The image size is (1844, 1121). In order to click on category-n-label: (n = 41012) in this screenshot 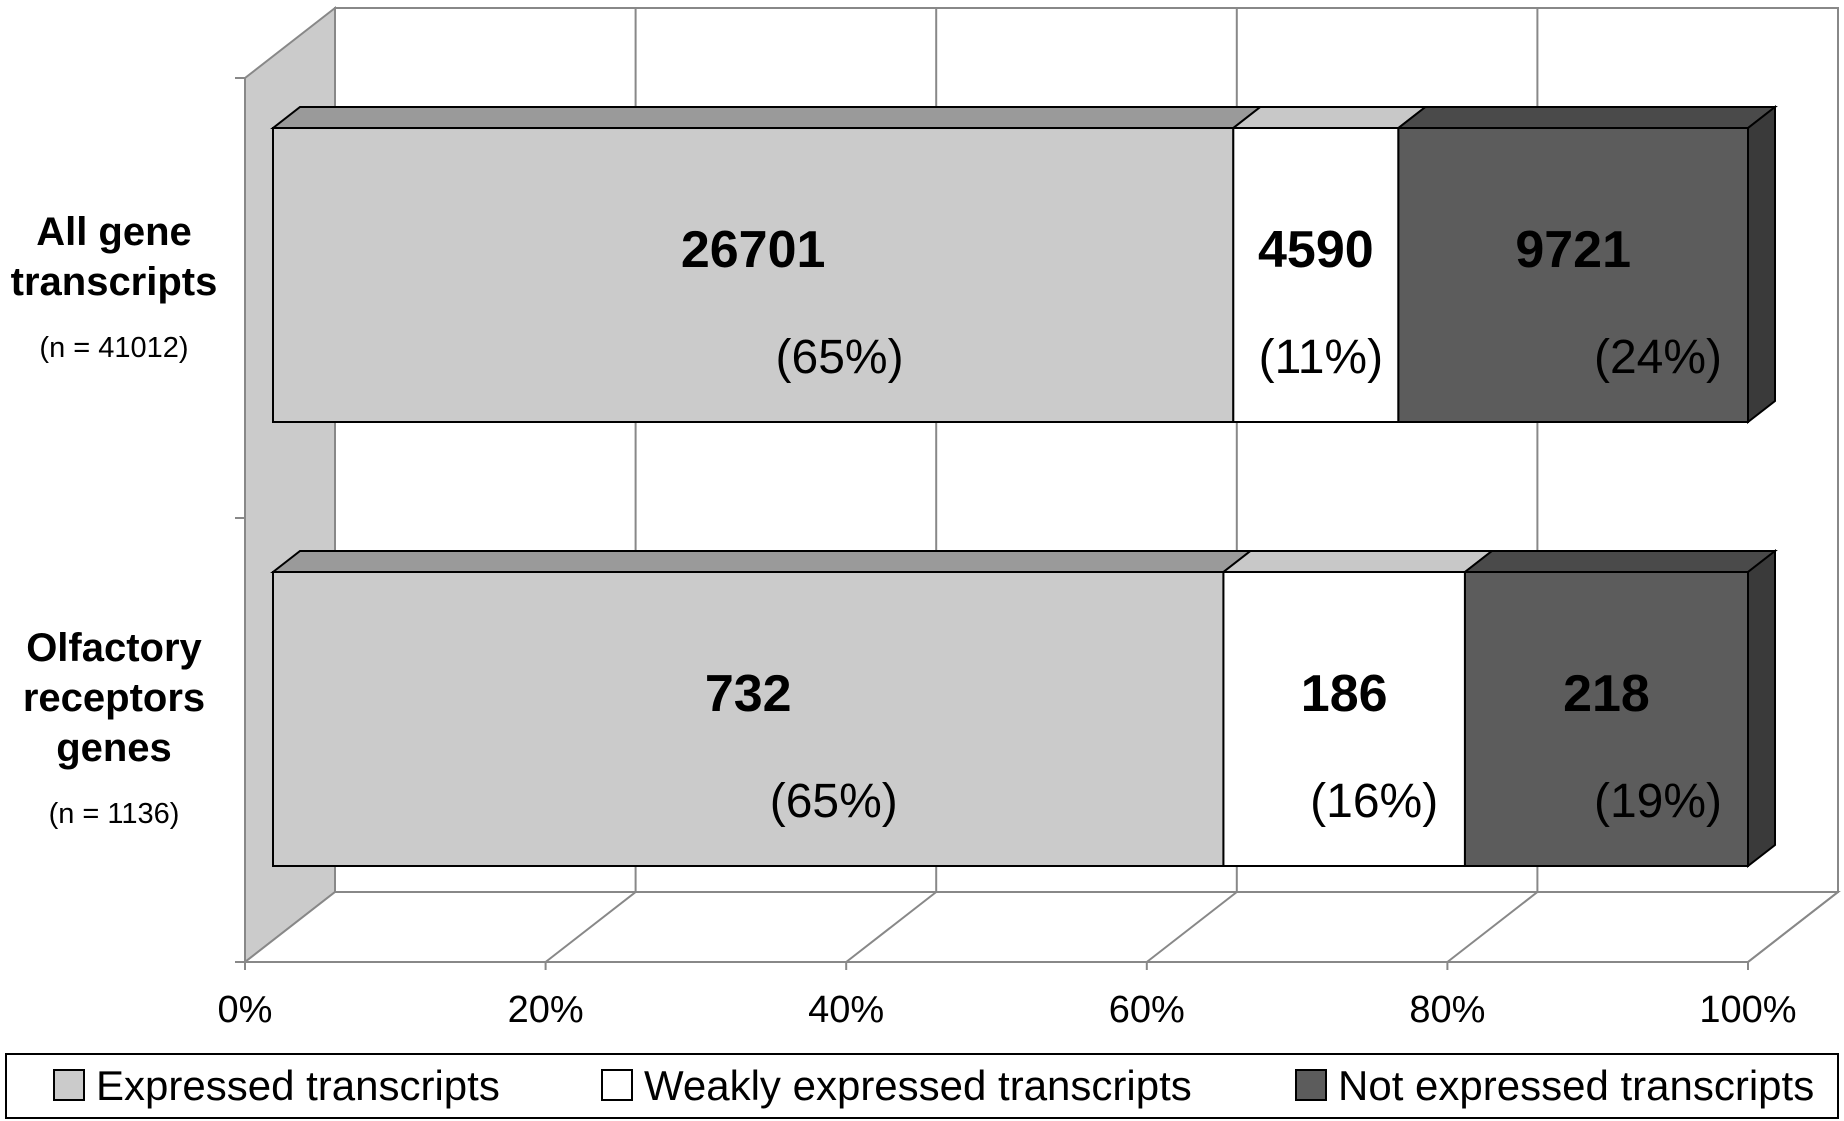, I will do `click(113, 348)`.